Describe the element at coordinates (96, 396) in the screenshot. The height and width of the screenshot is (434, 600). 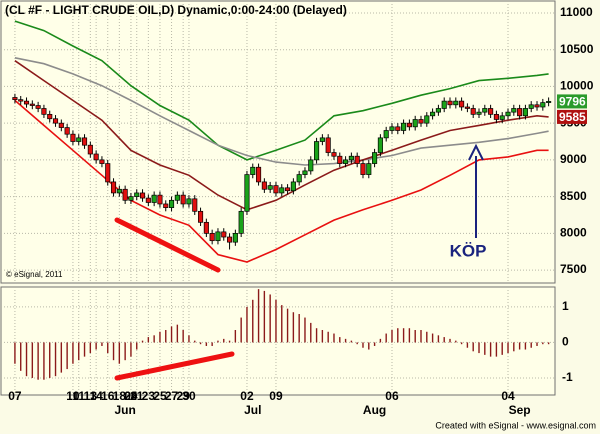
I see `x-tick-label: 14` at that location.